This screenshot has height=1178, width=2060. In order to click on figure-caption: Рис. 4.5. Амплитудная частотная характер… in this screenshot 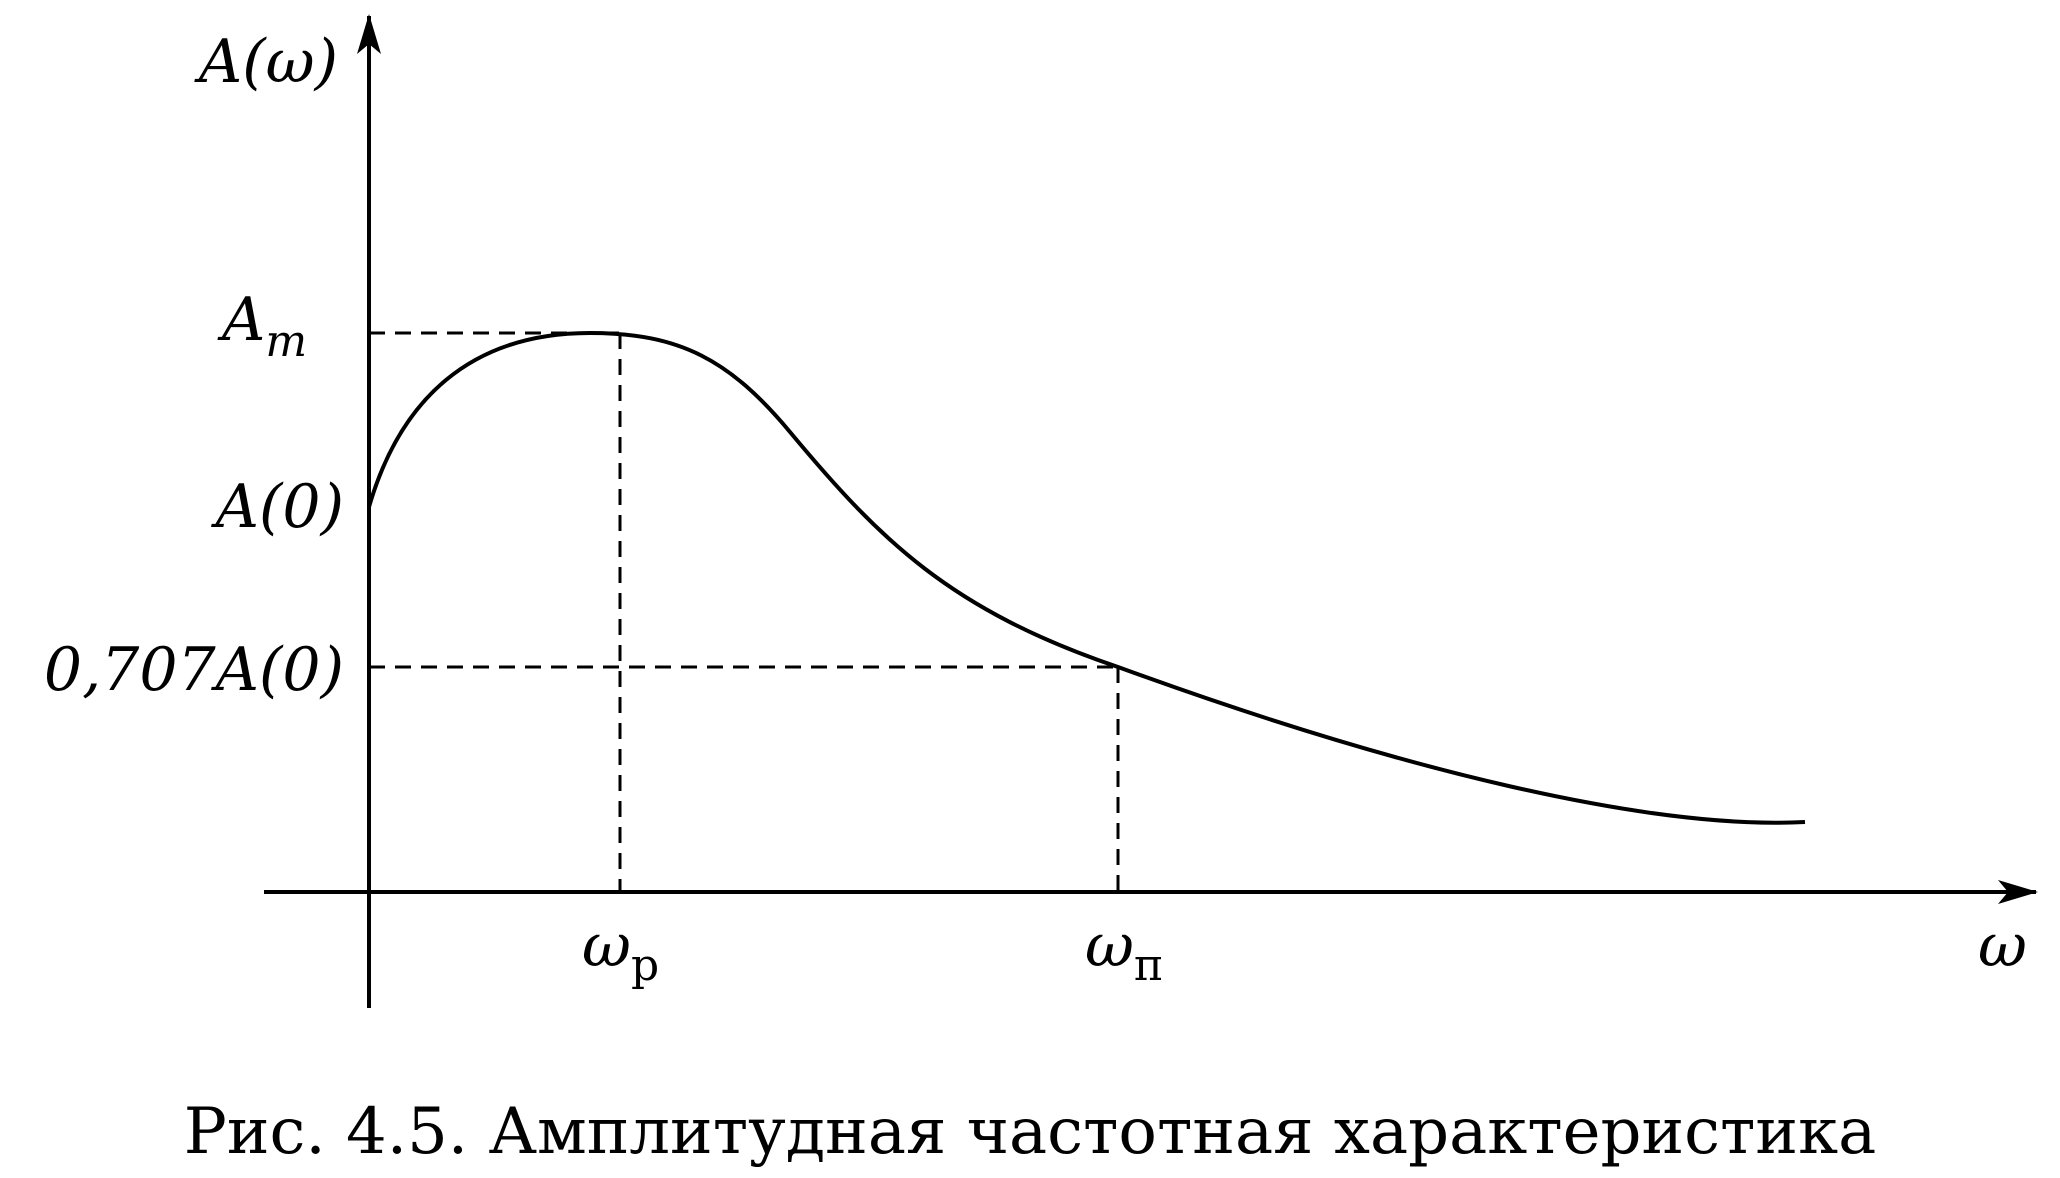, I will do `click(1030, 1132)`.